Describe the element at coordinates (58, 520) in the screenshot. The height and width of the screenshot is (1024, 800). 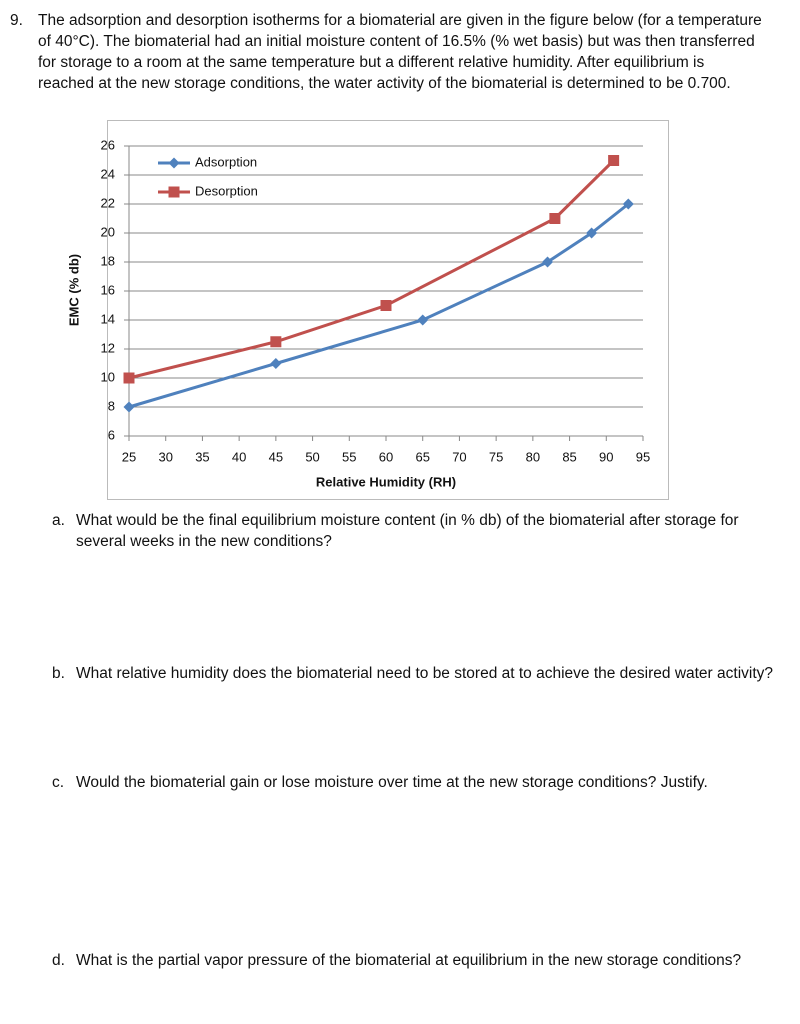
I see `part-letter: a.` at that location.